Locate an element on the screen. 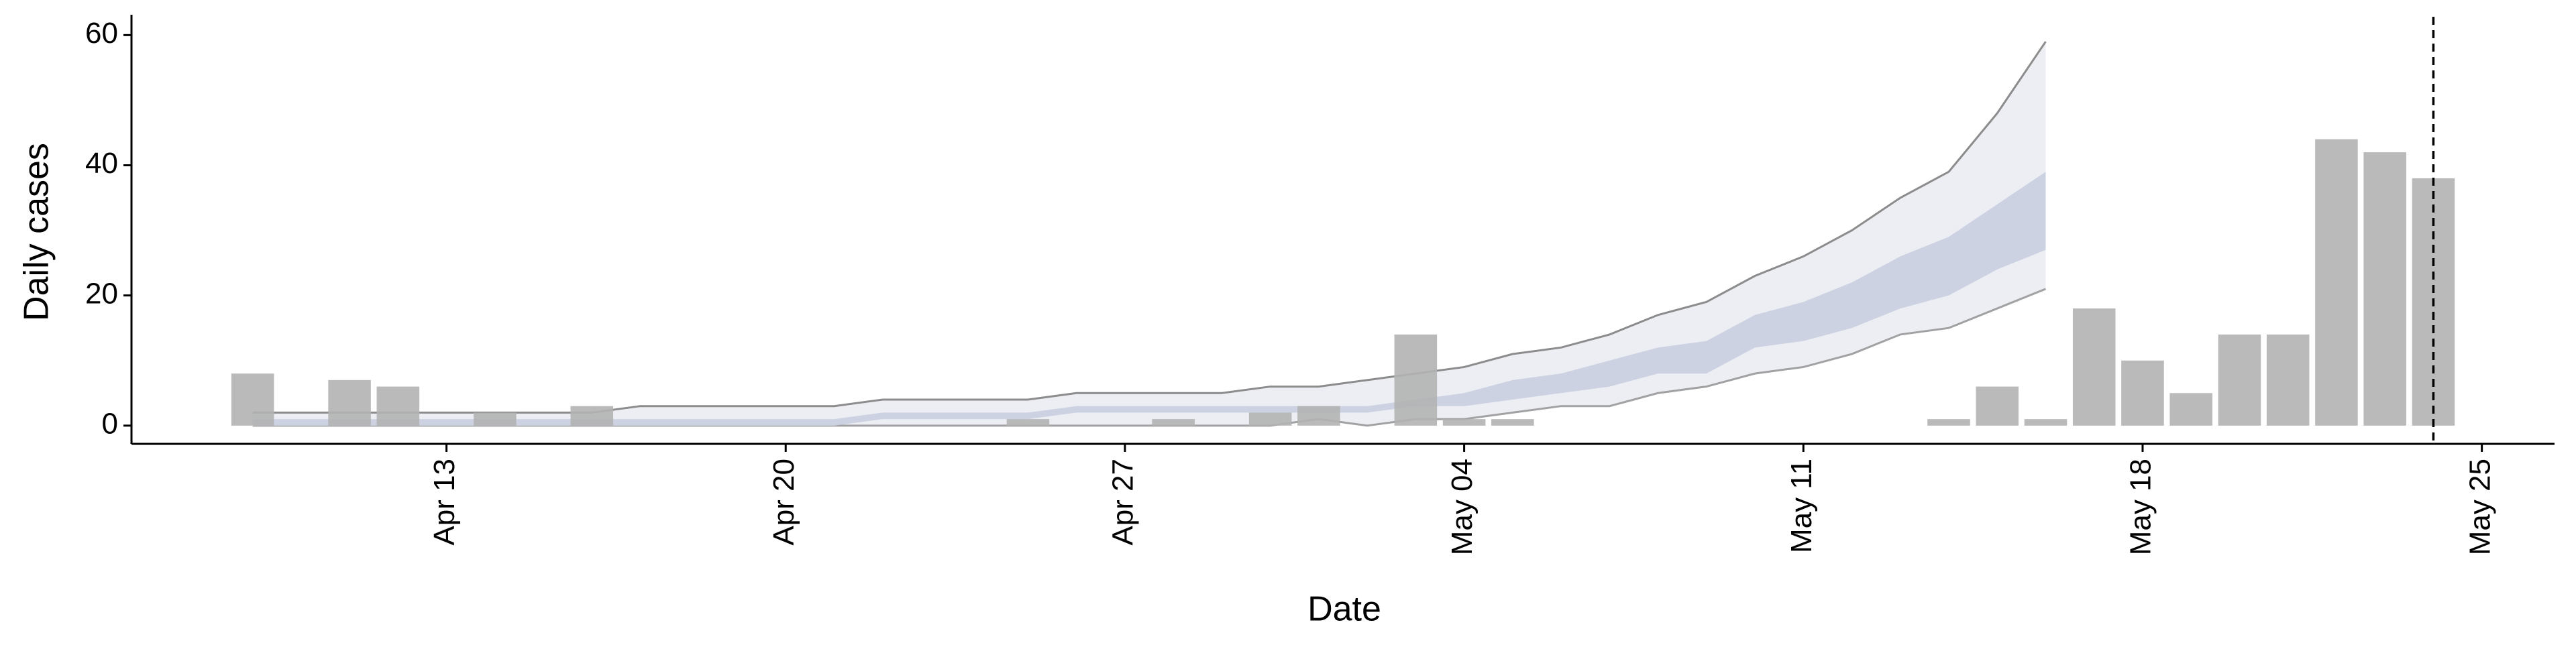  y-tick-label: 60 is located at coordinates (101, 33).